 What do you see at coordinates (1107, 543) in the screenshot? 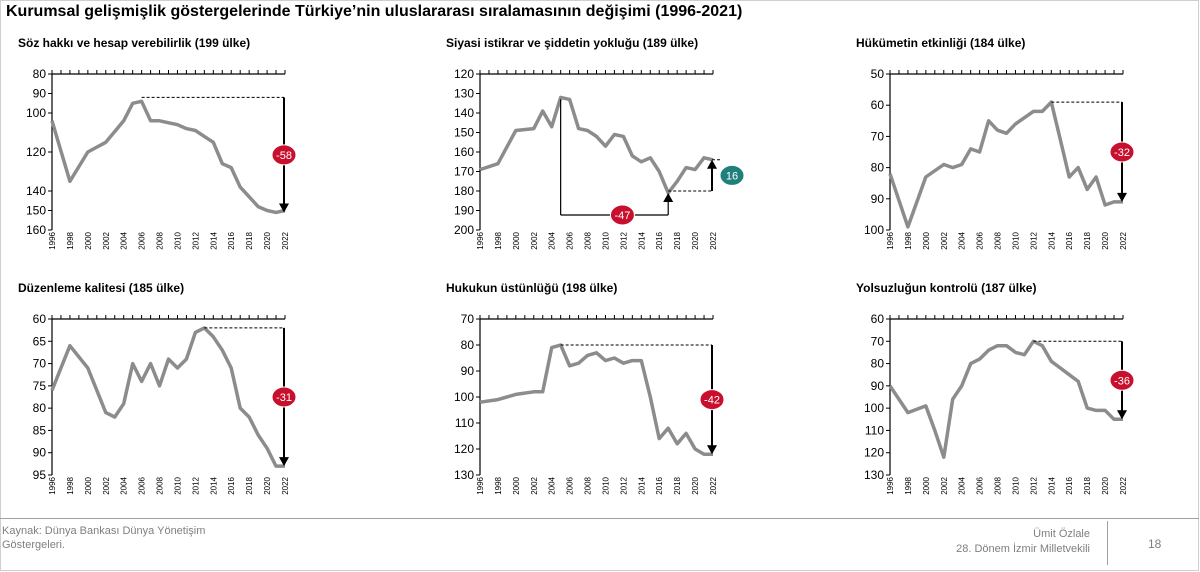
I see `footer-vertical-divider` at bounding box center [1107, 543].